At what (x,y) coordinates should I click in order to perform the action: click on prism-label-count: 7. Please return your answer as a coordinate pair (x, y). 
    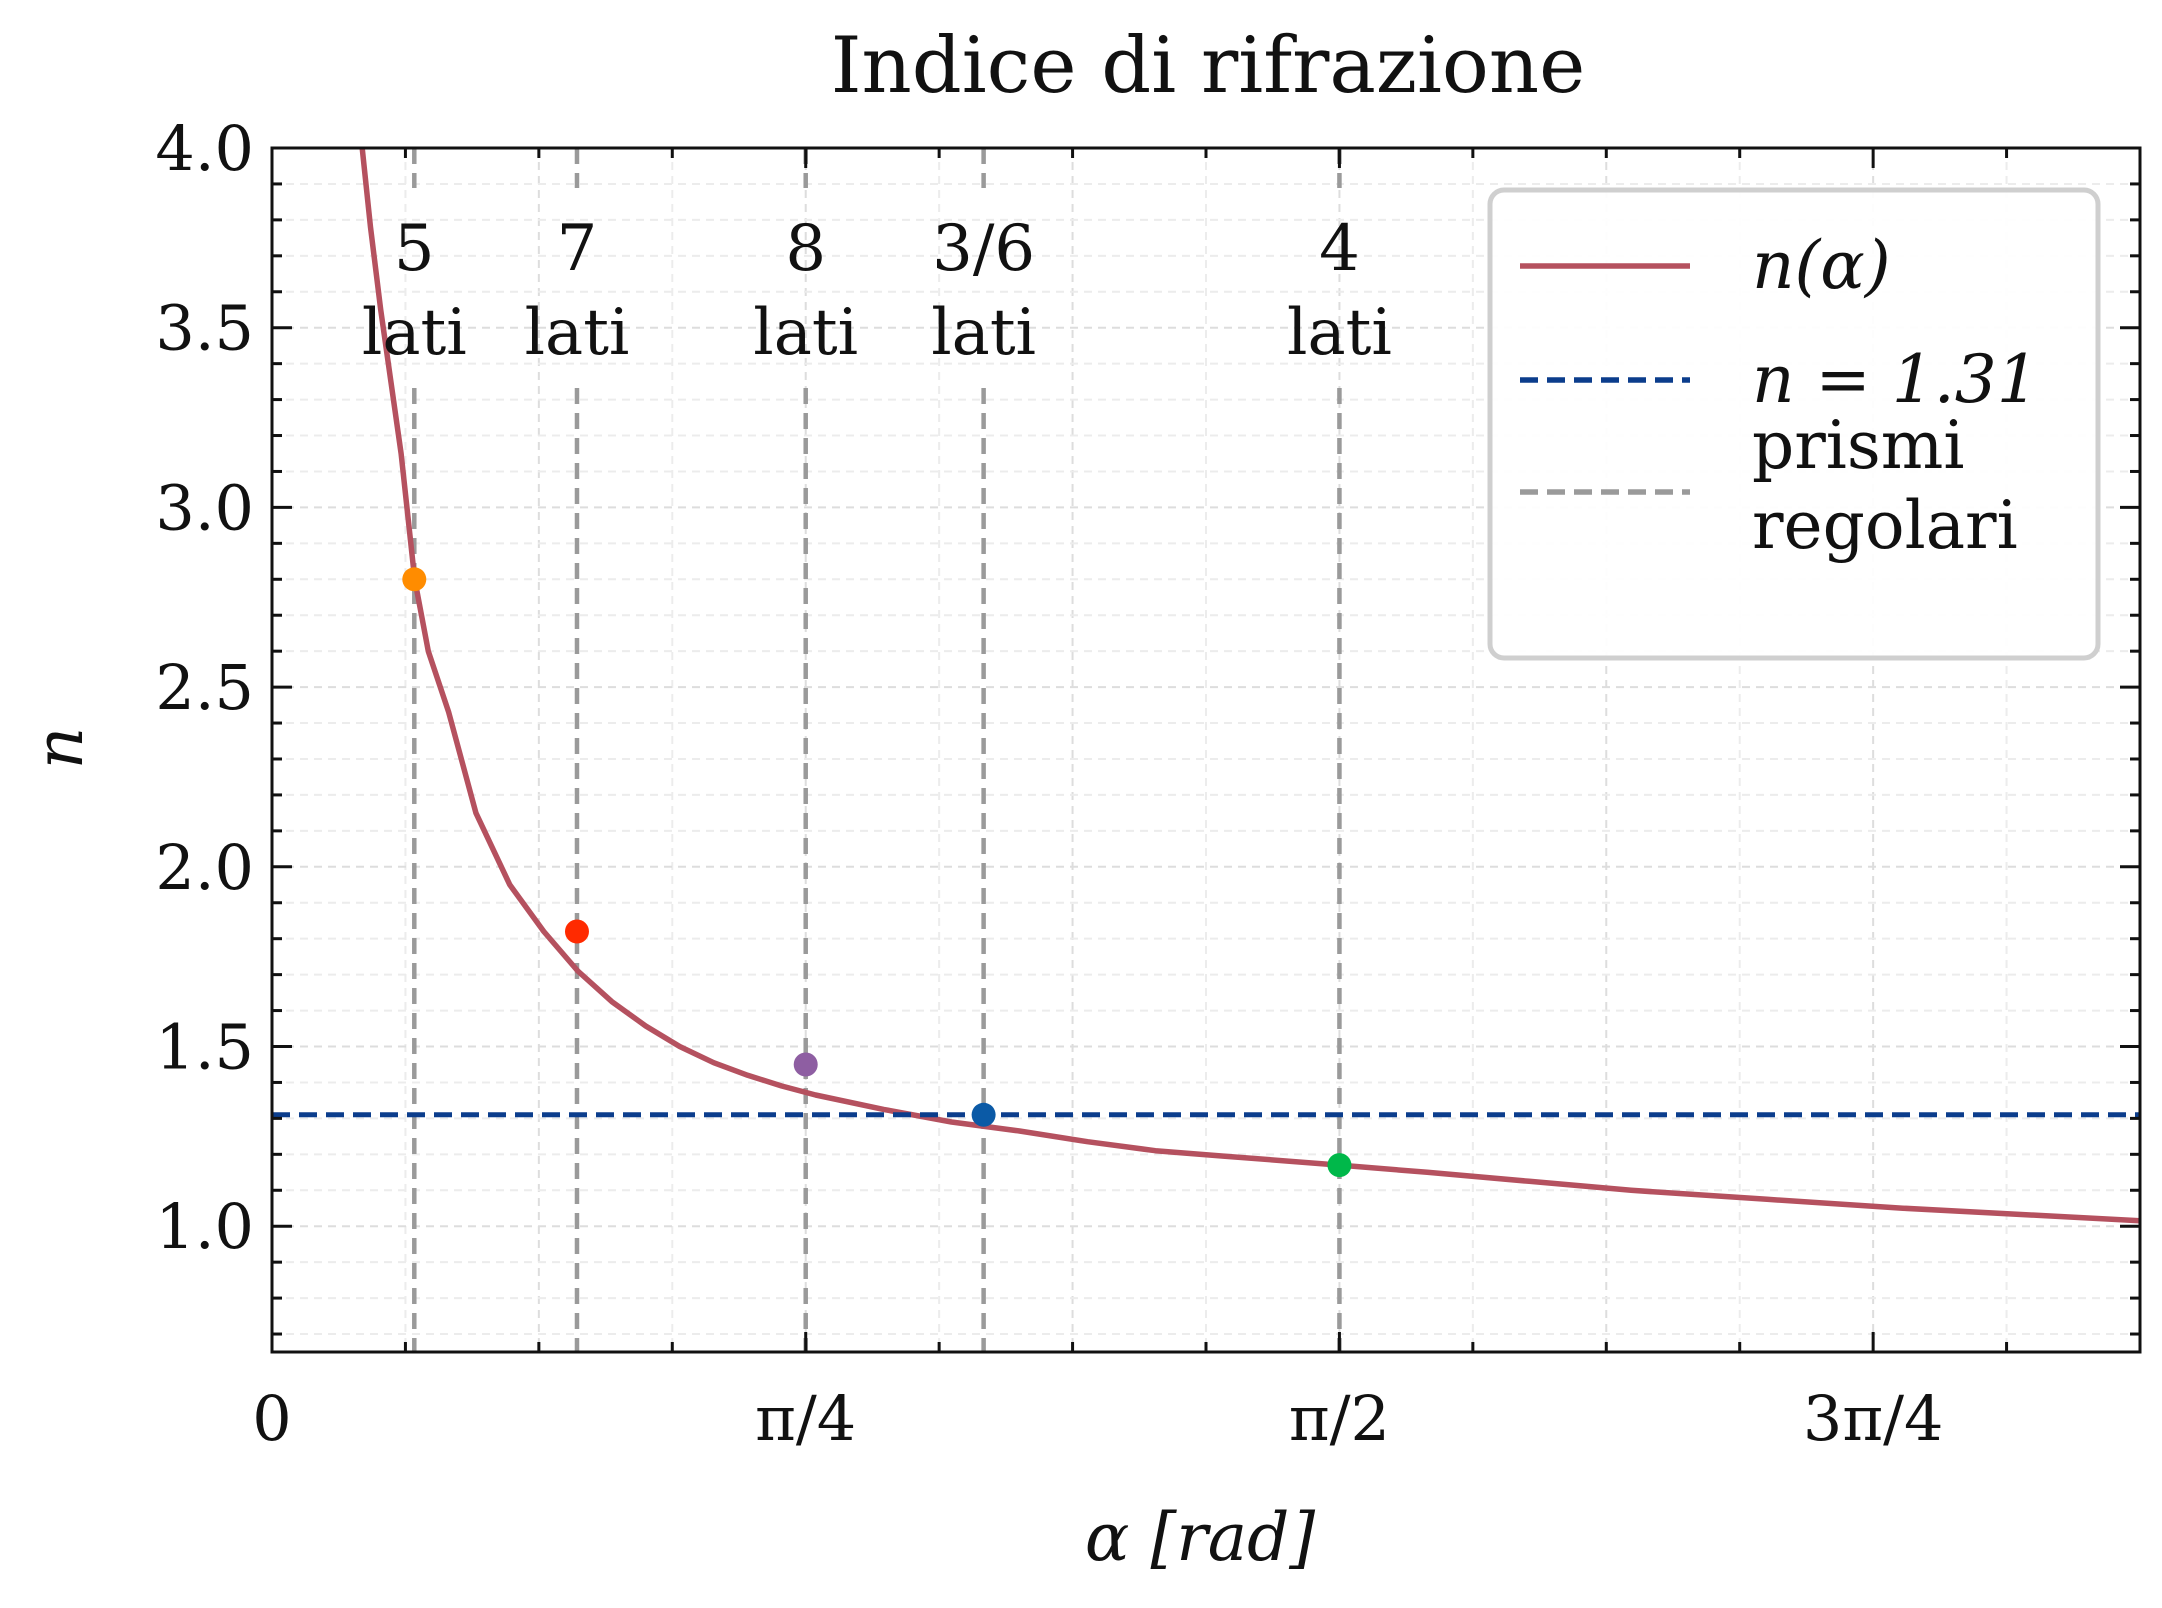
    Looking at the image, I should click on (577, 249).